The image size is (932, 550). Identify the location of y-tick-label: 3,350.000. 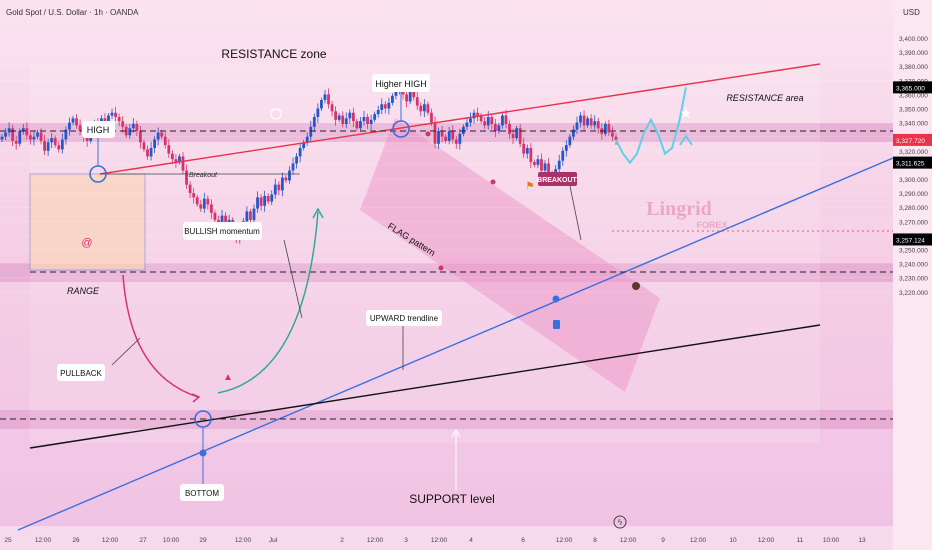
(913, 110).